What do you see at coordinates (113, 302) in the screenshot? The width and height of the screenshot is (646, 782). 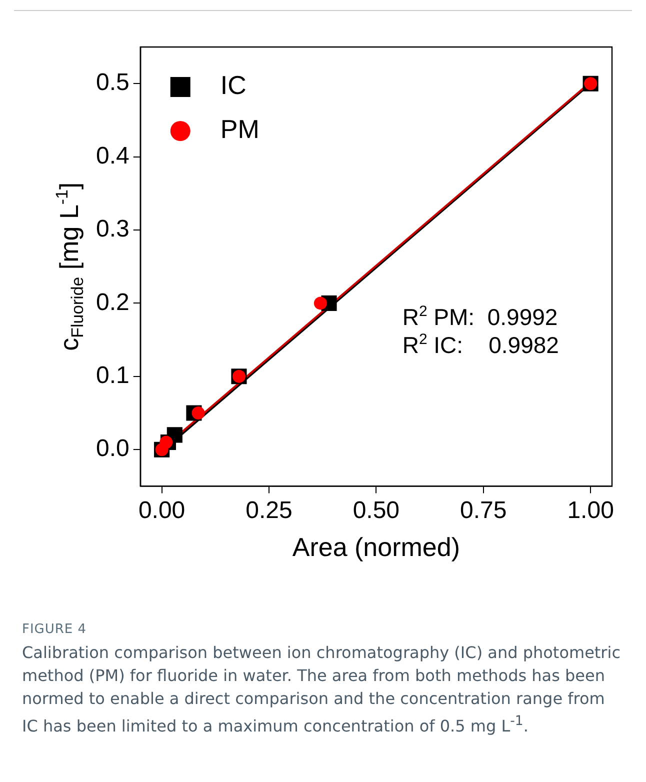 I see `y-tick-label: 0.2` at bounding box center [113, 302].